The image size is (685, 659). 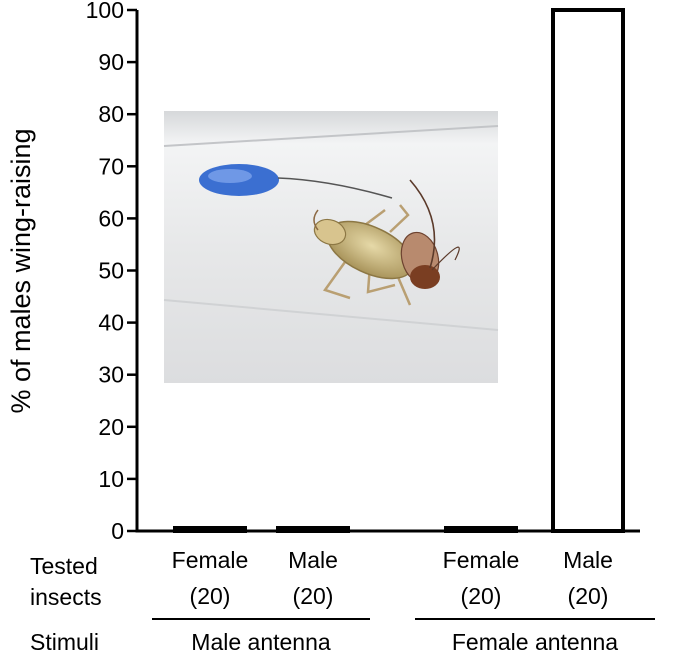 I want to click on stimulus-label: Male antenna, so click(x=261, y=642).